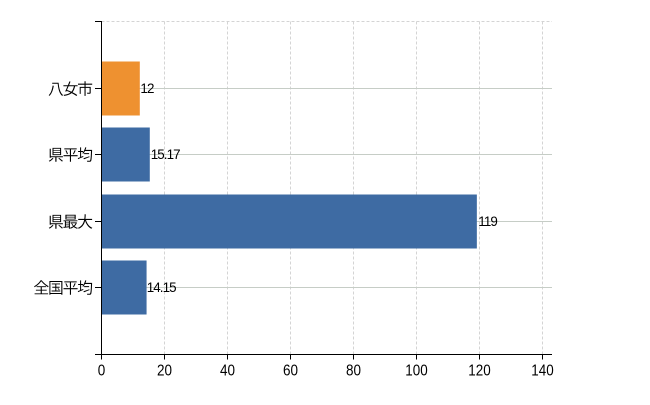 This screenshot has width=650, height=405. I want to click on svg-text: 119, so click(487, 221).